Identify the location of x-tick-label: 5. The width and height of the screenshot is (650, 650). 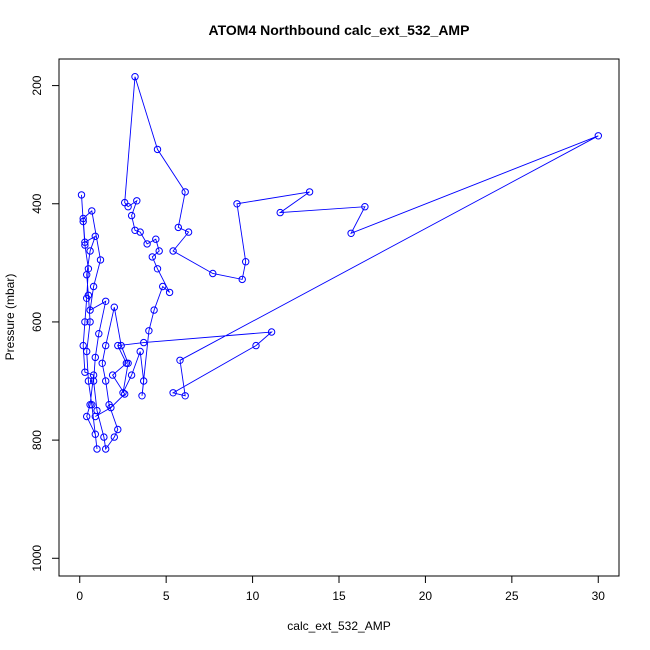
(166, 596).